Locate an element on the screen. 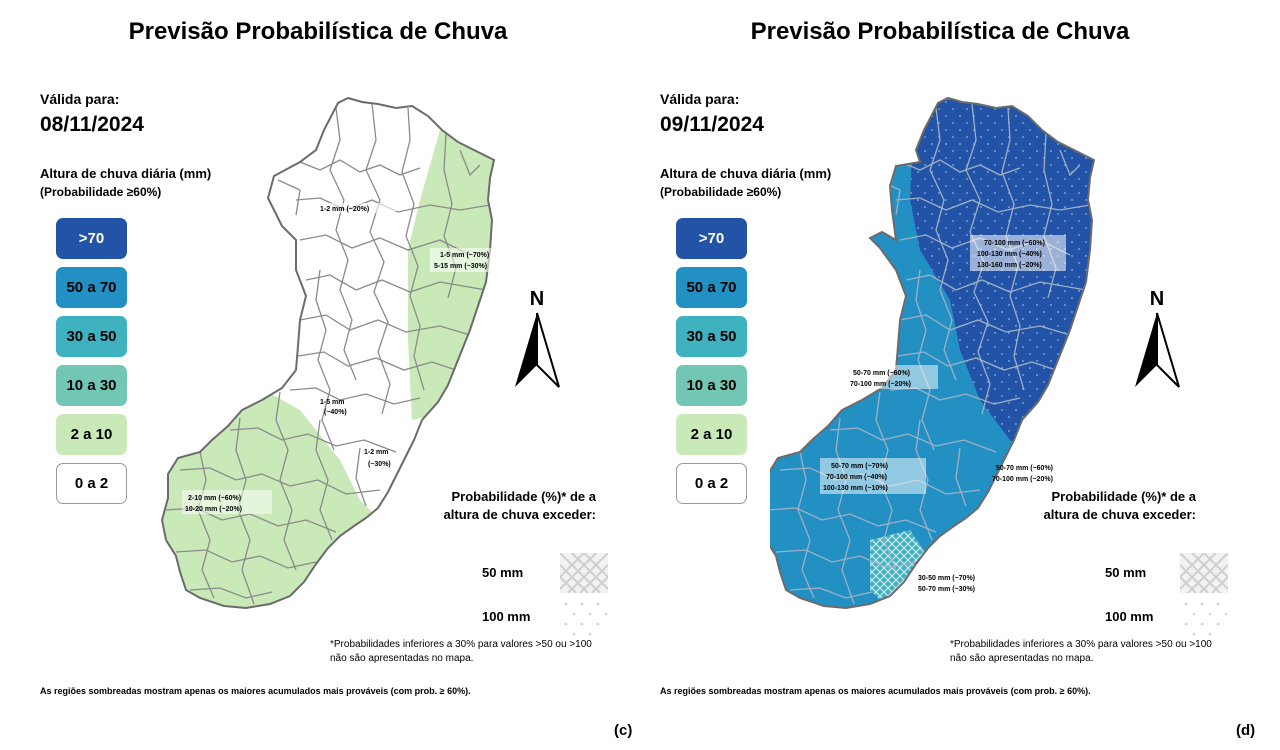 The image size is (1280, 750). panel-tag: (c) is located at coordinates (623, 730).